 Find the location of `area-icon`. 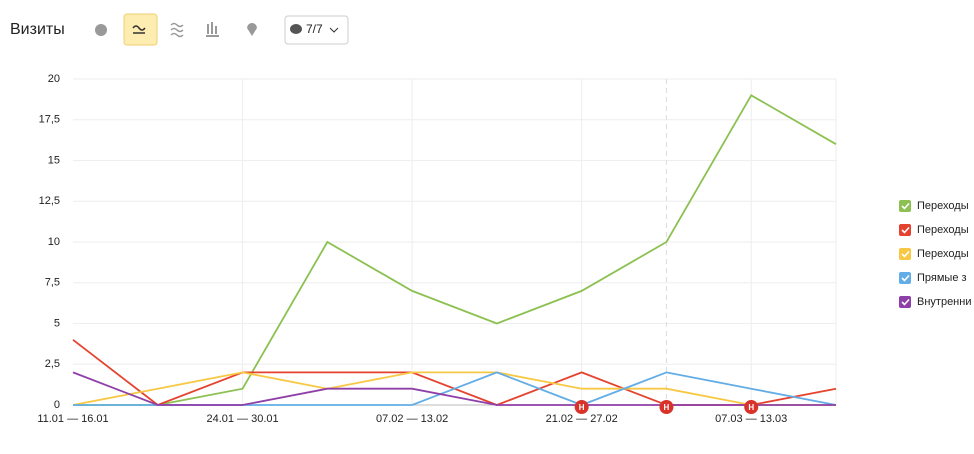

area-icon is located at coordinates (177, 30).